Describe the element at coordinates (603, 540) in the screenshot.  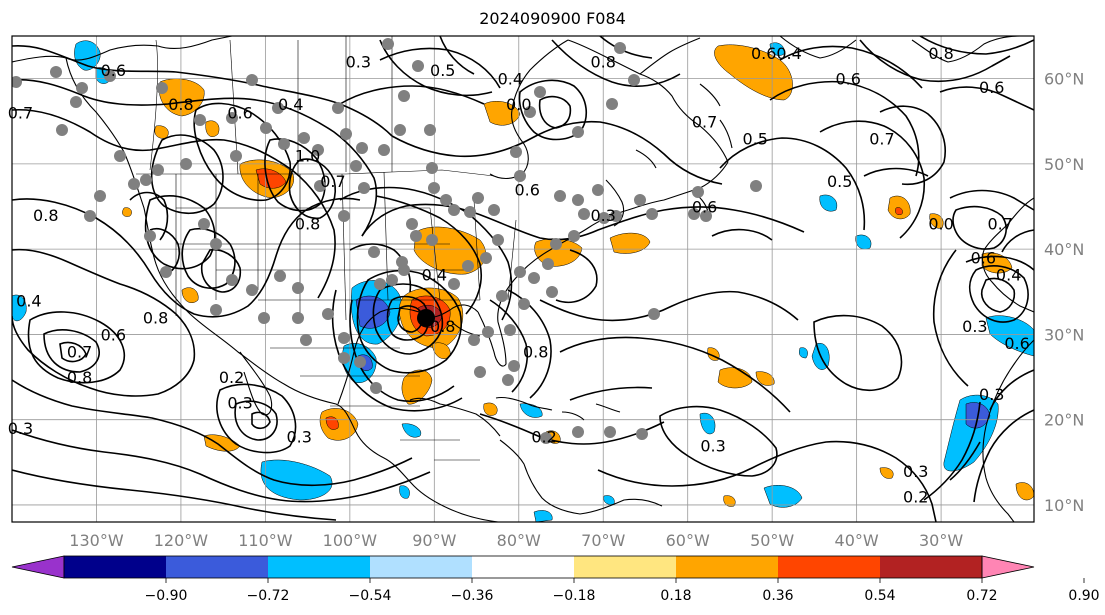
I see `longitude-label: 70°W` at that location.